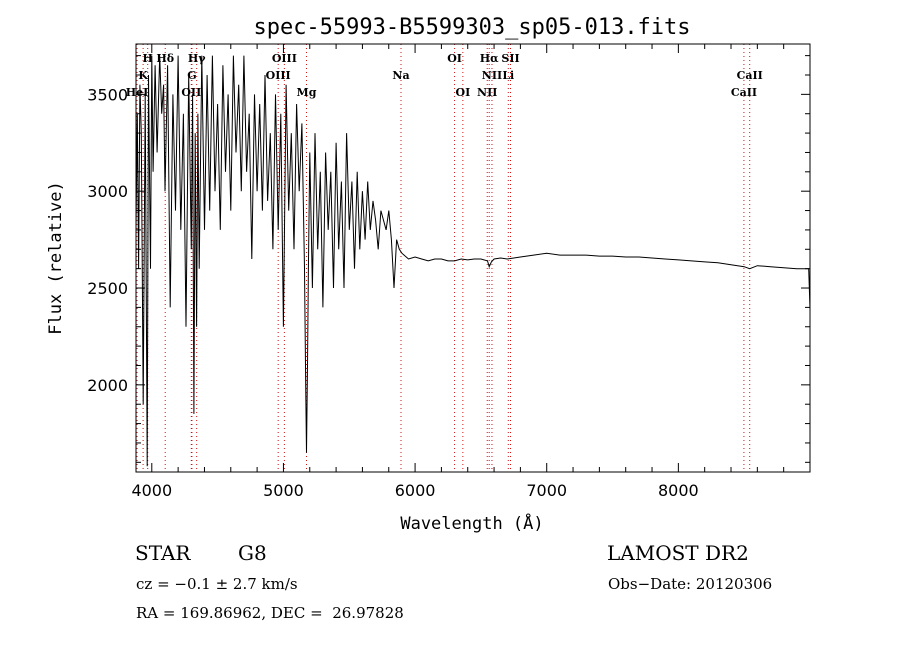 The height and width of the screenshot is (650, 900). Describe the element at coordinates (137, 92) in the screenshot. I see `line-label-2: HeI` at that location.